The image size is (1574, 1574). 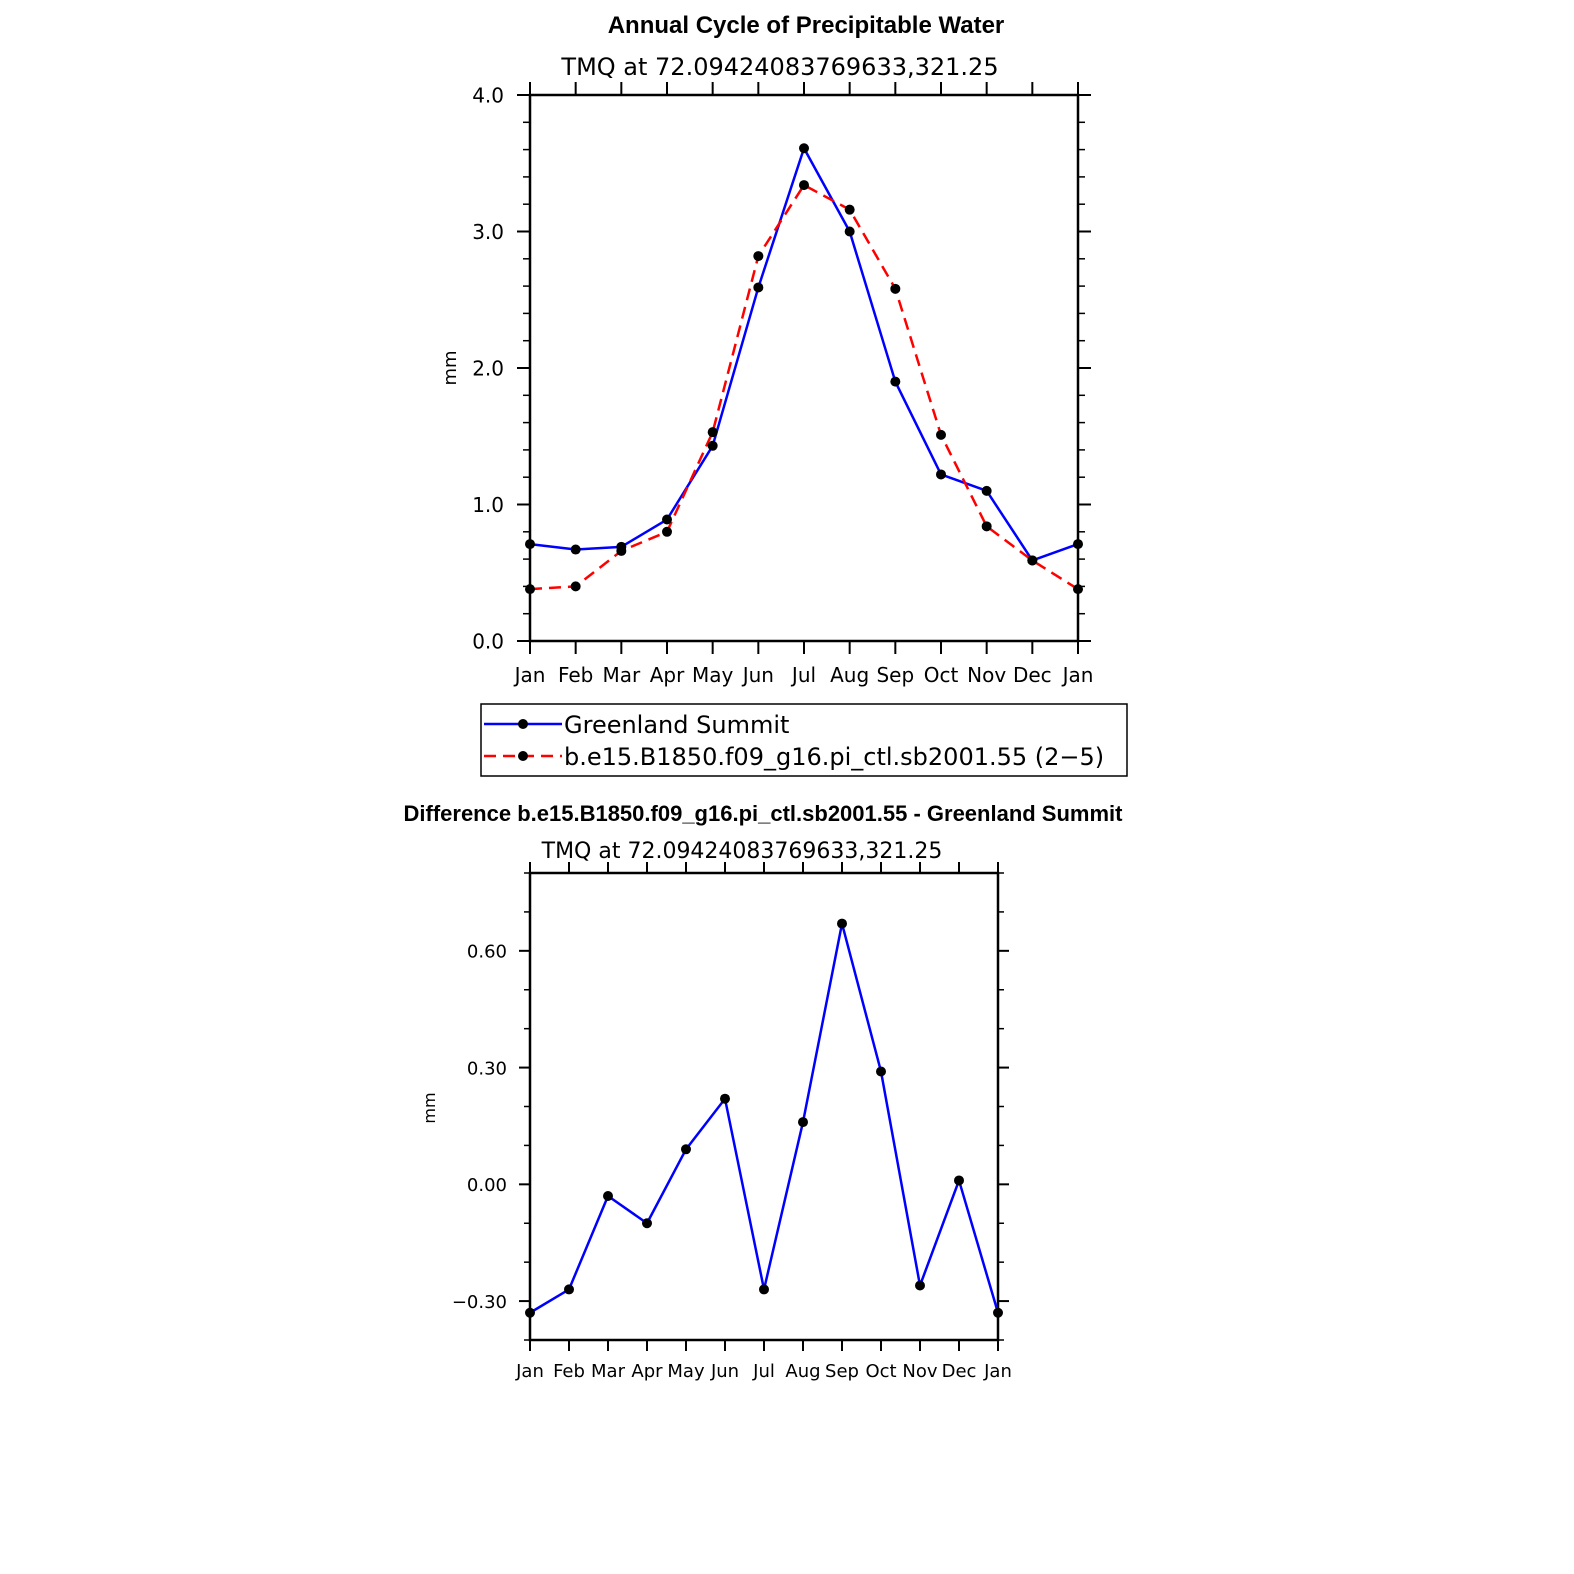 I want to click on y-tick-label: 0.30, so click(x=487, y=1068).